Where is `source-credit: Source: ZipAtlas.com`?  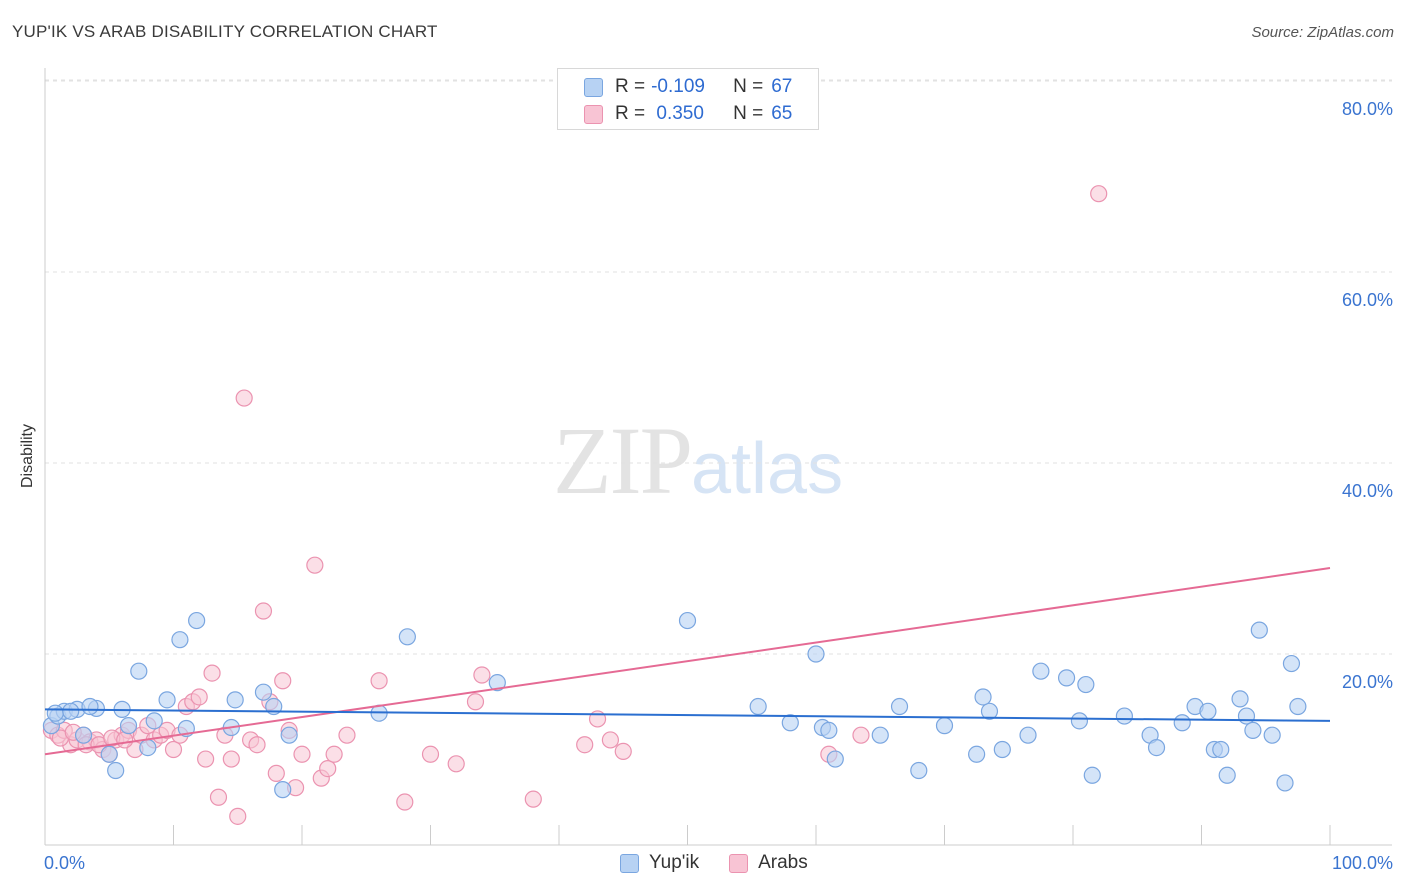 source-credit: Source: ZipAtlas.com is located at coordinates (1322, 32).